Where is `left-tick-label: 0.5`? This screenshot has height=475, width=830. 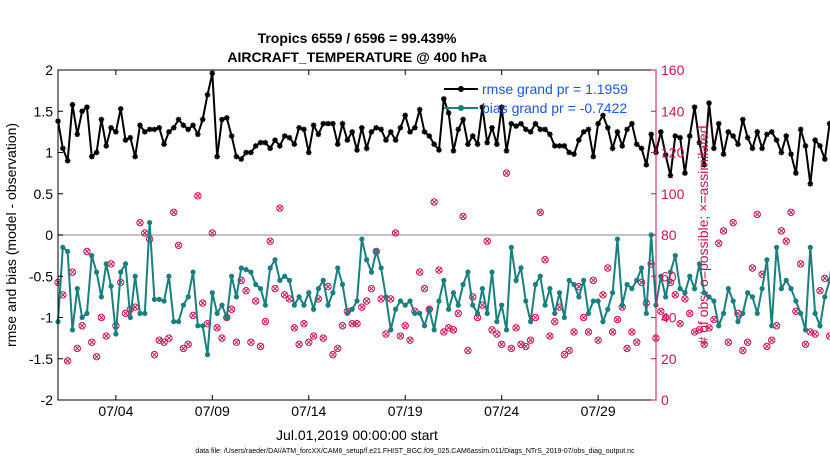
left-tick-label: 0.5 is located at coordinates (44, 194).